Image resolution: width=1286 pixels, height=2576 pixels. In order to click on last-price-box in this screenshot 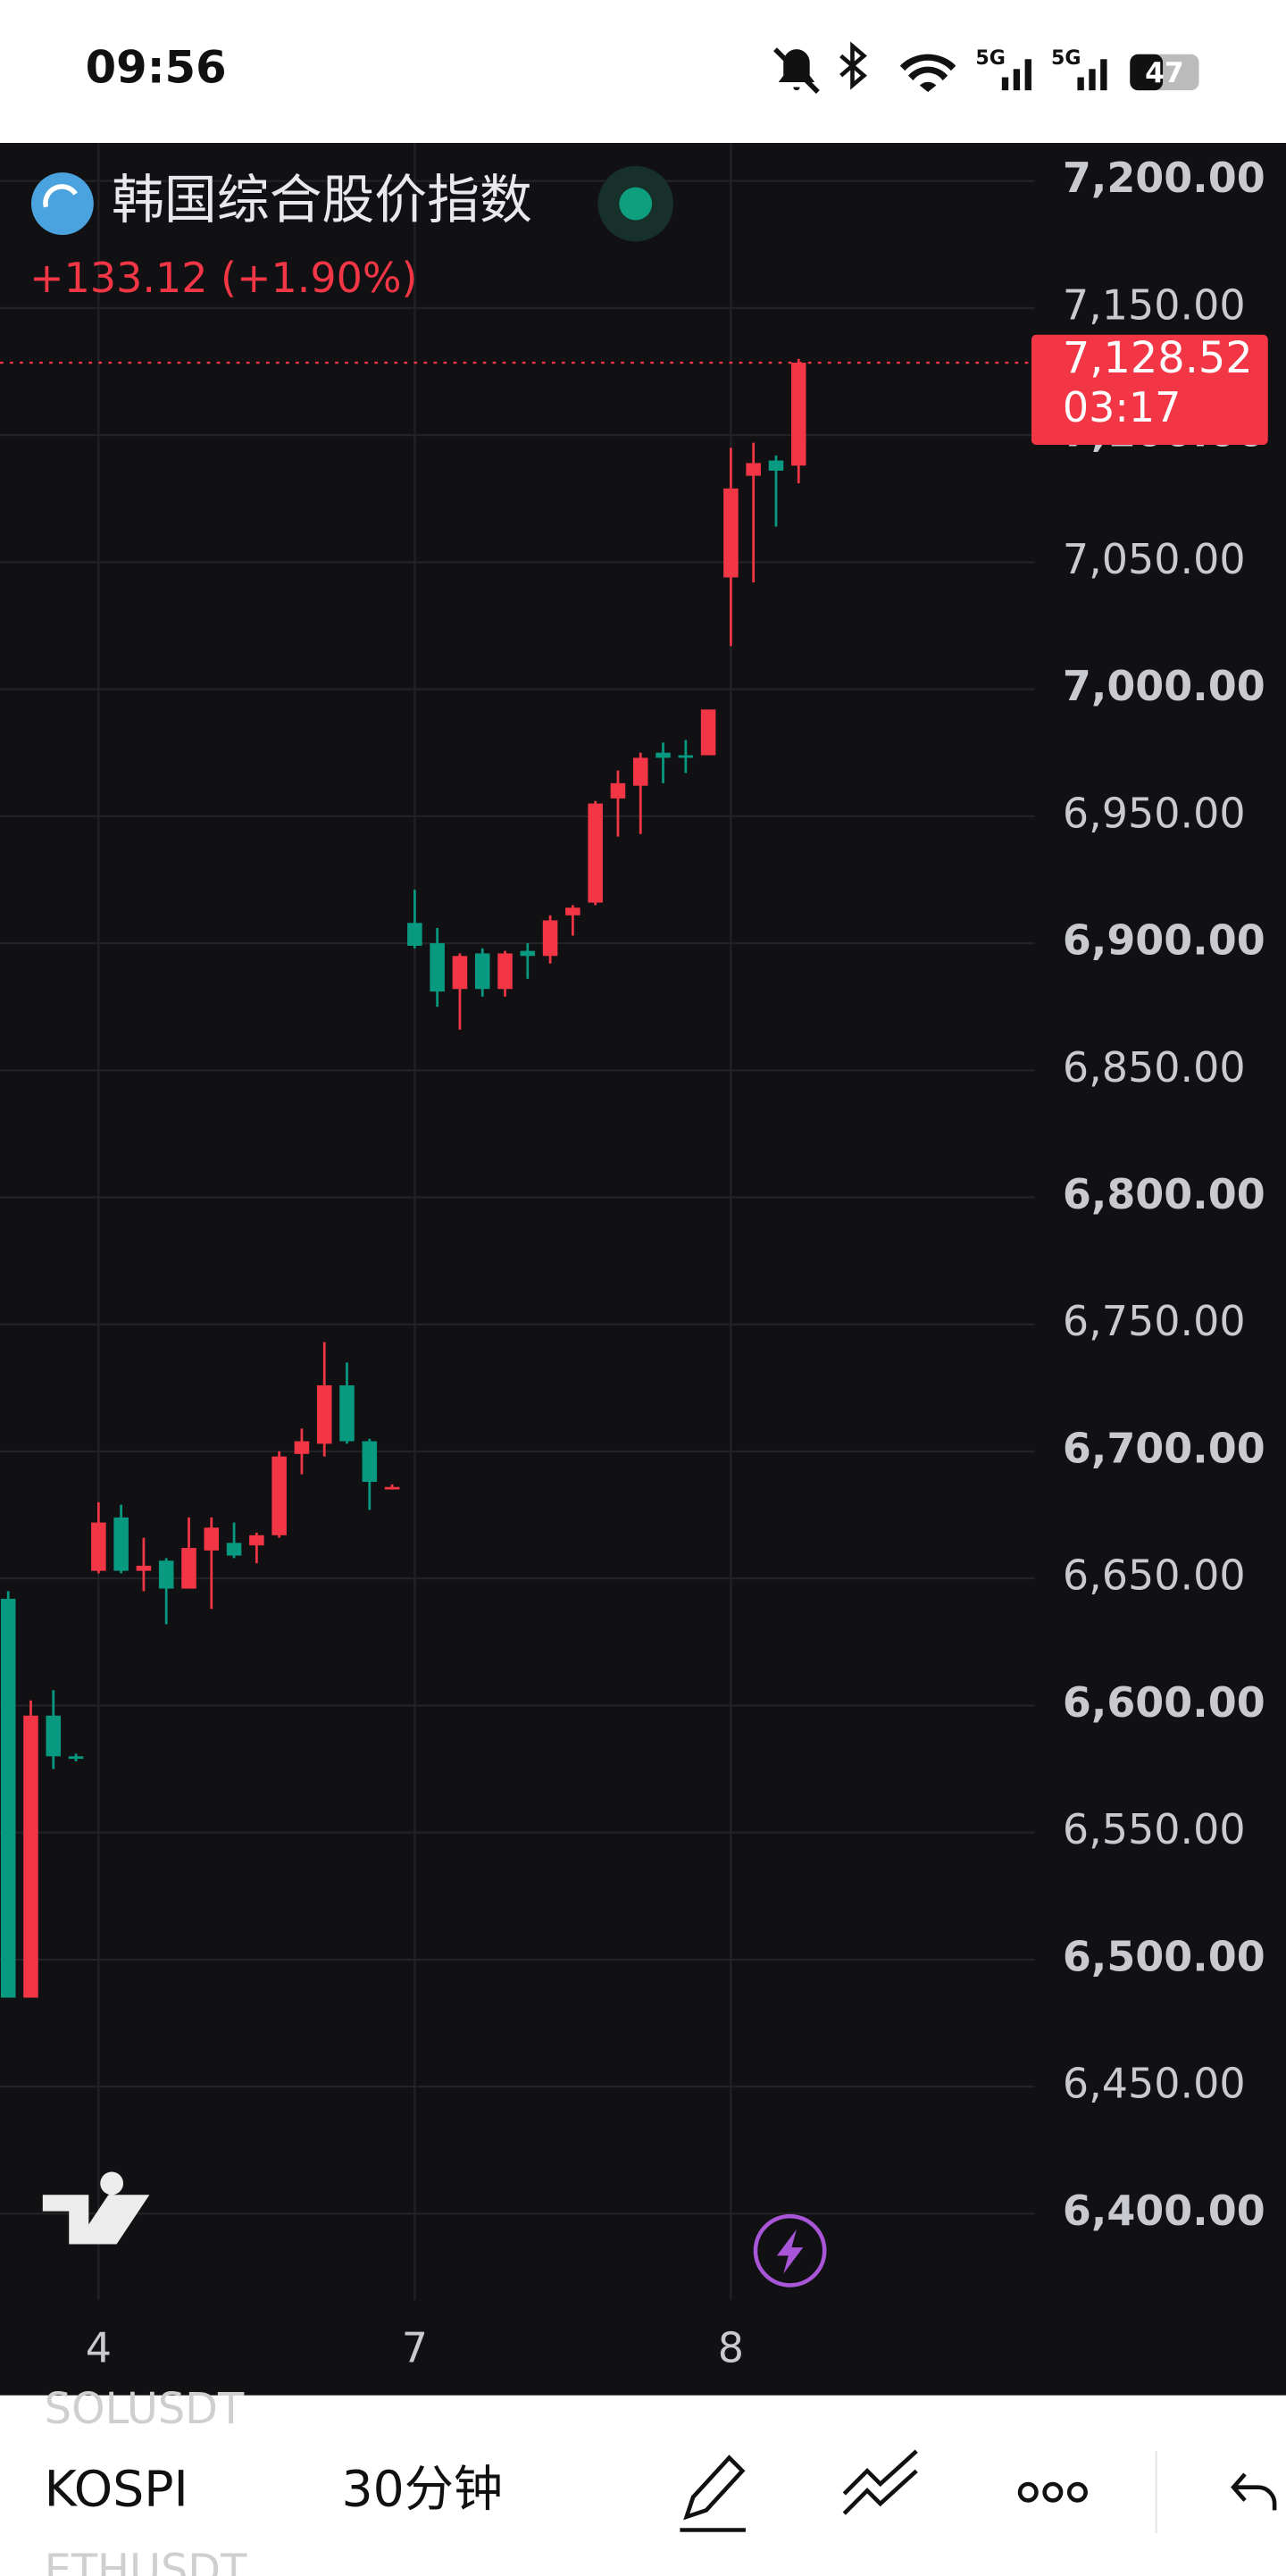, I will do `click(1150, 390)`.